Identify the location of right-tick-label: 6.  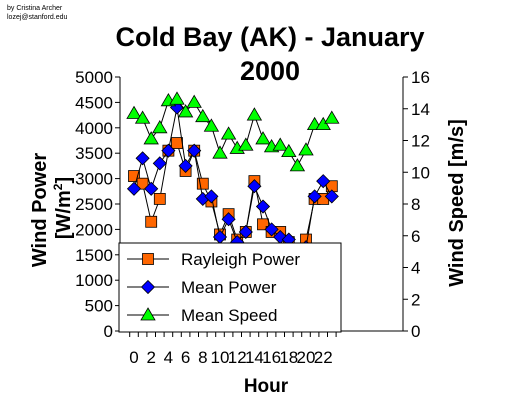
(415, 236).